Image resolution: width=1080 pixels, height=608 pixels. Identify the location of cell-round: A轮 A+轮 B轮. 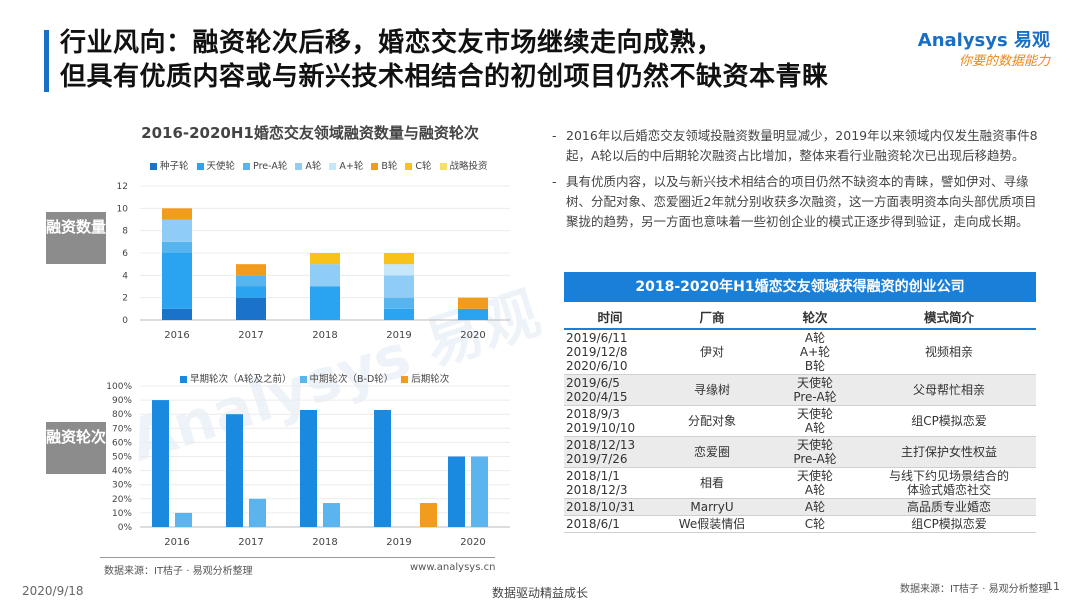
(815, 352).